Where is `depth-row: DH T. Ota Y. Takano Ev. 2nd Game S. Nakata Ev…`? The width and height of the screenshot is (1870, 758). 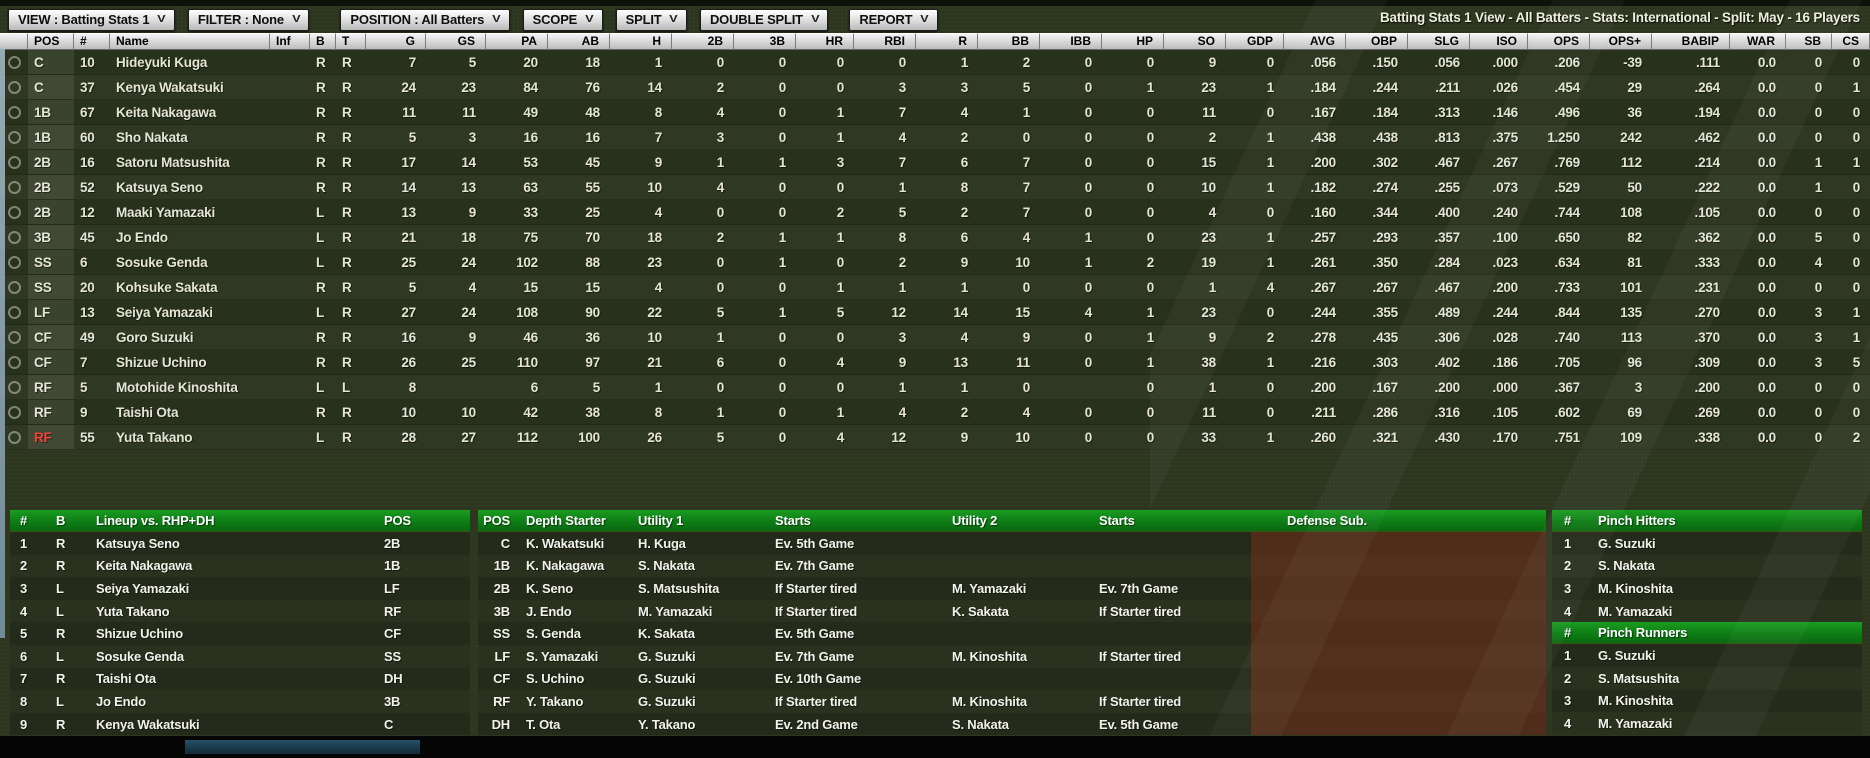 depth-row: DH T. Ota Y. Takano Ev. 2nd Game S. Nakata Ev… is located at coordinates (1012, 724).